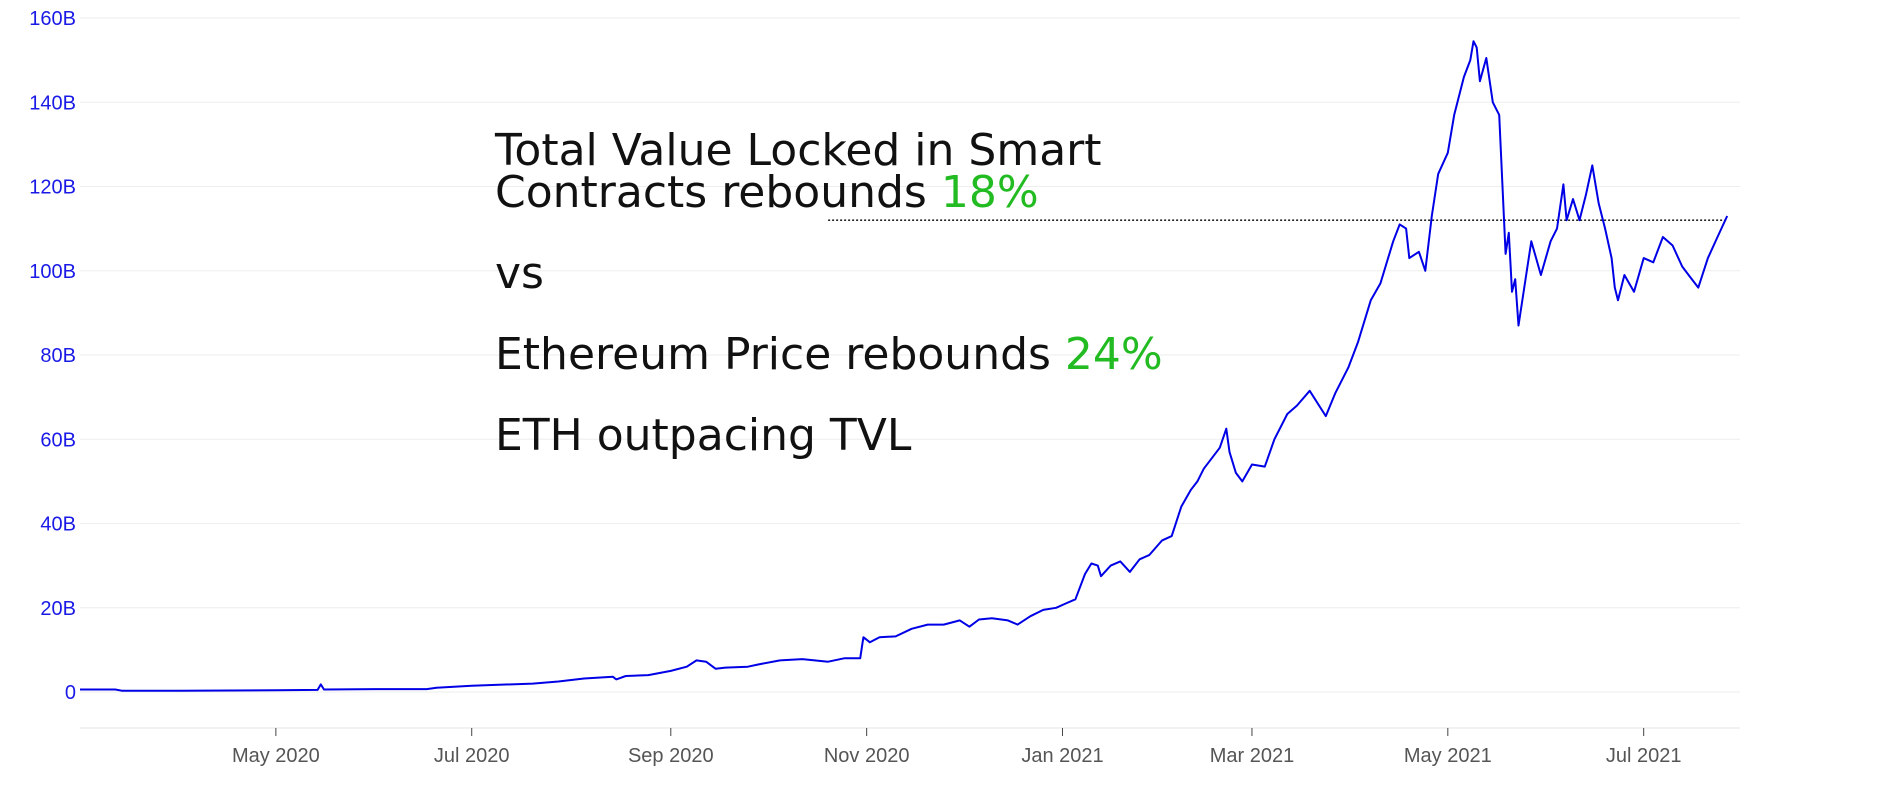 The height and width of the screenshot is (801, 1904). What do you see at coordinates (276, 756) in the screenshot?
I see `x-tick-label: May 2020` at bounding box center [276, 756].